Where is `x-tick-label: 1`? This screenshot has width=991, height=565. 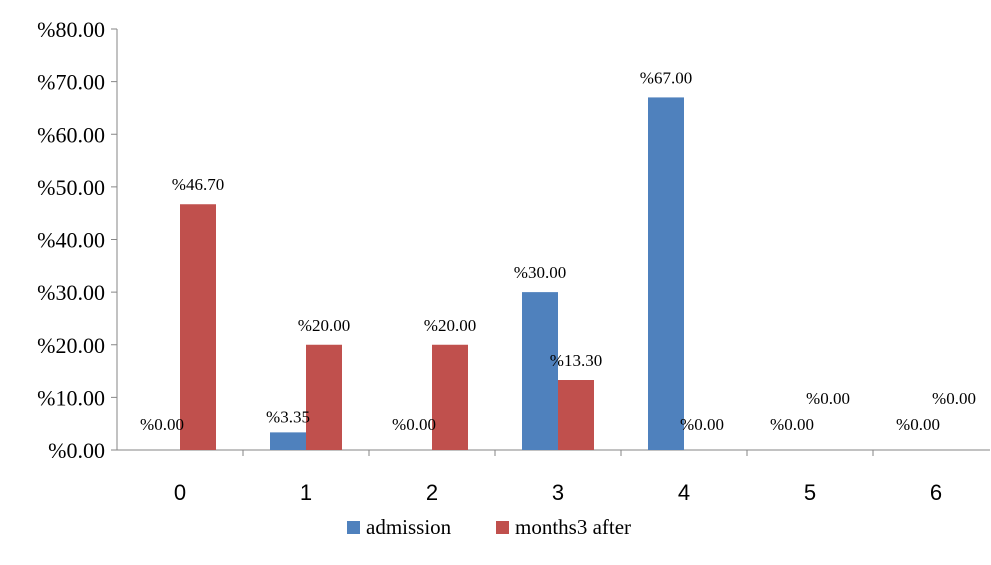
x-tick-label: 1 is located at coordinates (306, 492).